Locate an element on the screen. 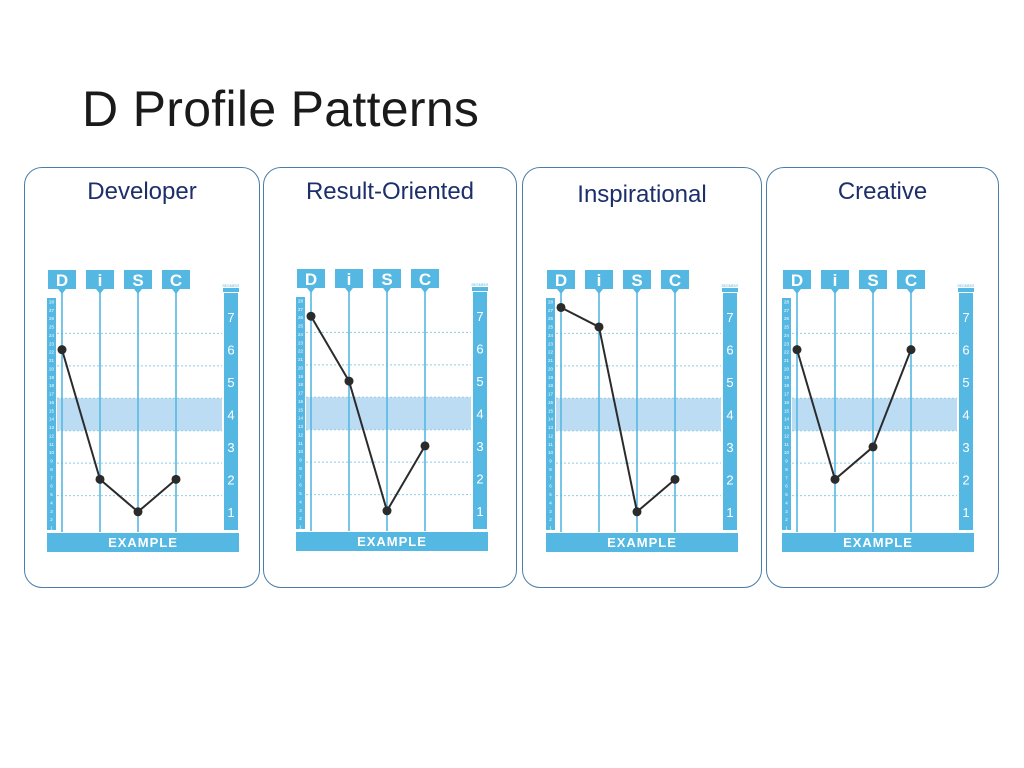 The width and height of the screenshot is (1024, 768). left-tick-label: 8 is located at coordinates (550, 469).